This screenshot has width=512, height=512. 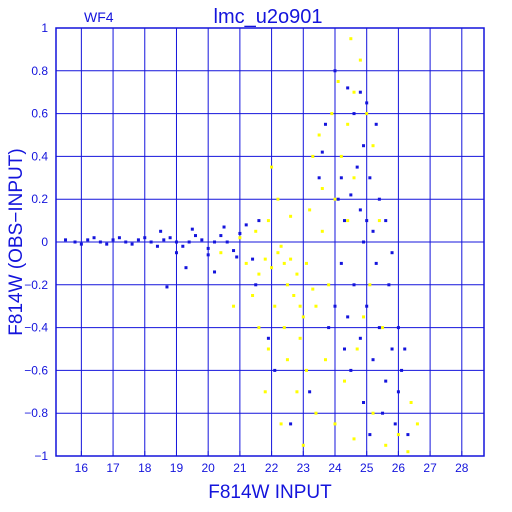 I want to click on x-tick-labels: 16 17 18 19 20 21 22 23 24 25 26 27 28, so click(x=272, y=468).